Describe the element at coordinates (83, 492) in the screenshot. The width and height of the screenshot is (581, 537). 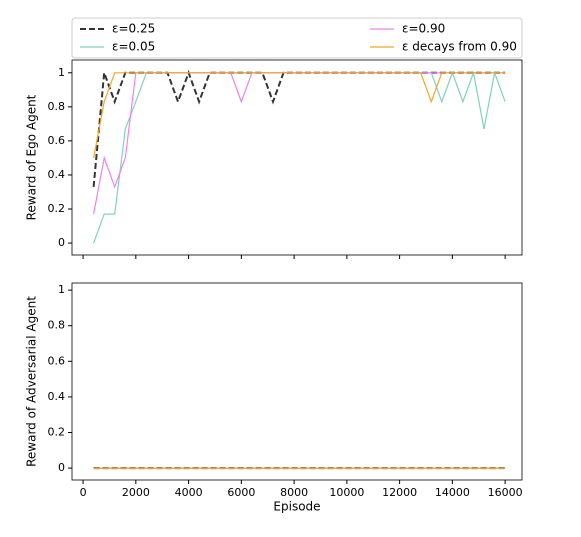
I see `x-tick-label: 0` at that location.